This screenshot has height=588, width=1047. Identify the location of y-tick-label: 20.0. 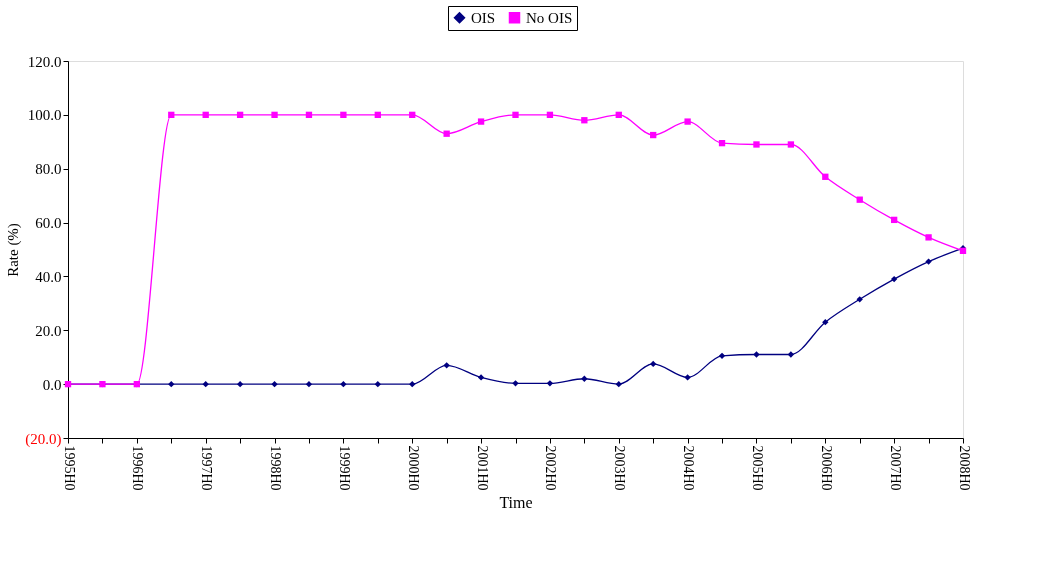
(48, 330).